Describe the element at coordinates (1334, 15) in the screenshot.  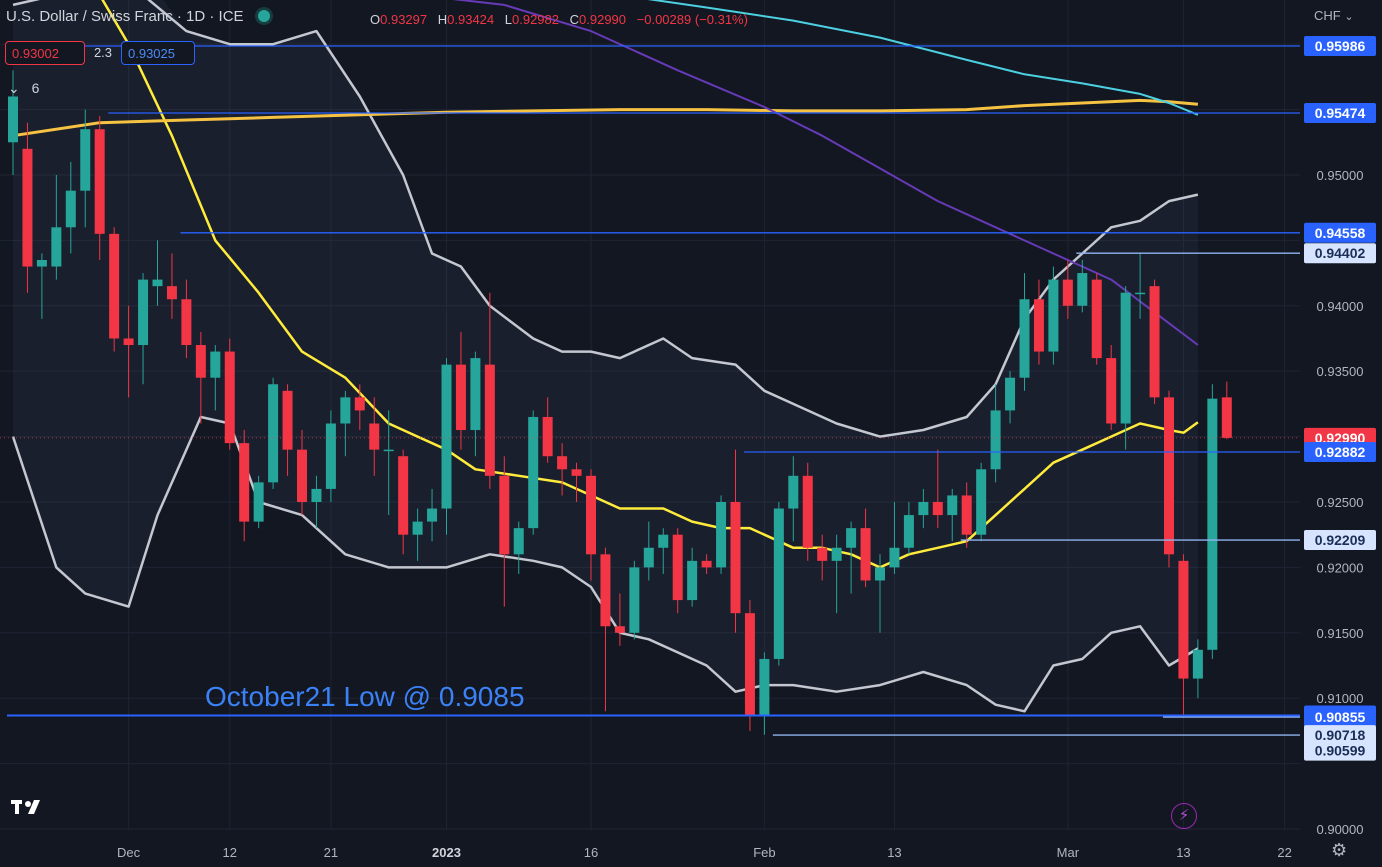
I see `currency-selector: CHF ⌄` at that location.